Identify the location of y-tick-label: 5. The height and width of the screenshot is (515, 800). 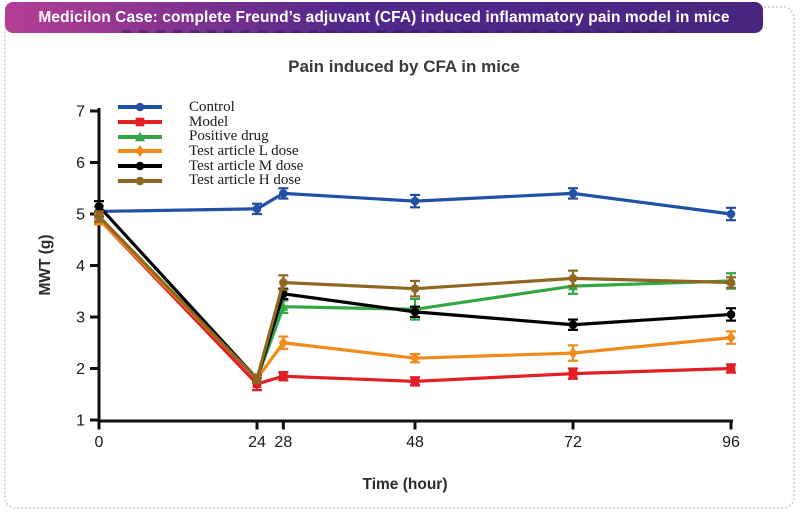
(80, 215).